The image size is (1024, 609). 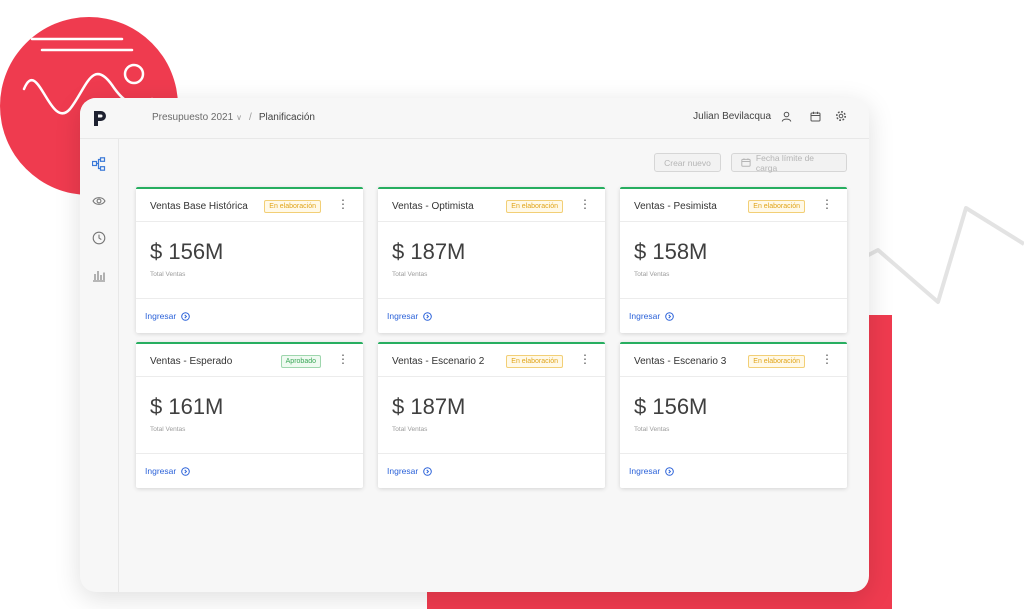 I want to click on create-new-button: Crear nuevo, so click(x=687, y=162).